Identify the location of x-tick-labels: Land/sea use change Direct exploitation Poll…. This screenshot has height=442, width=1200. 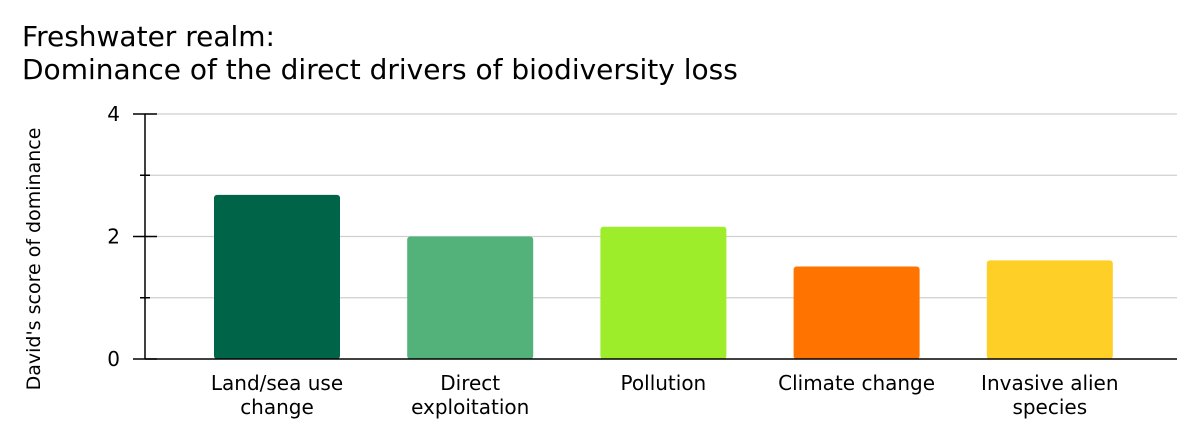
(665, 395).